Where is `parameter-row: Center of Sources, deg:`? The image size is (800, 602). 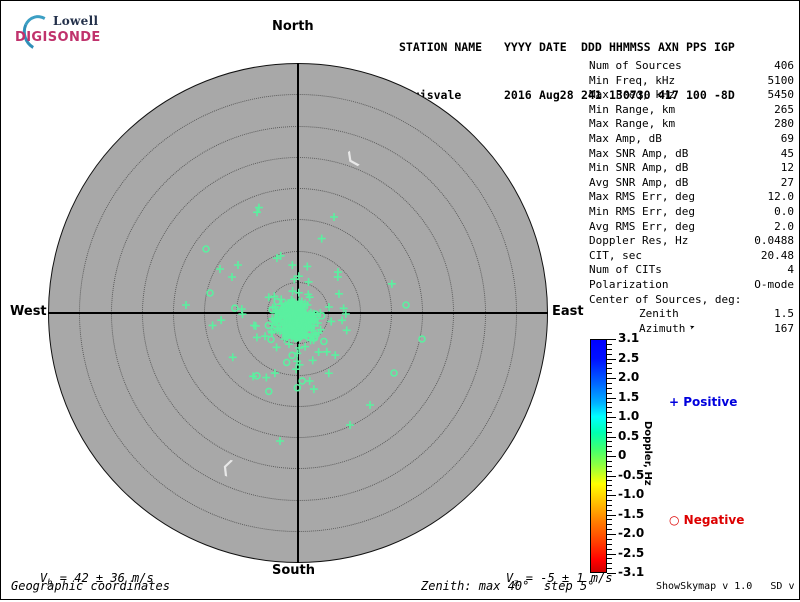 parameter-row: Center of Sources, deg: is located at coordinates (691, 300).